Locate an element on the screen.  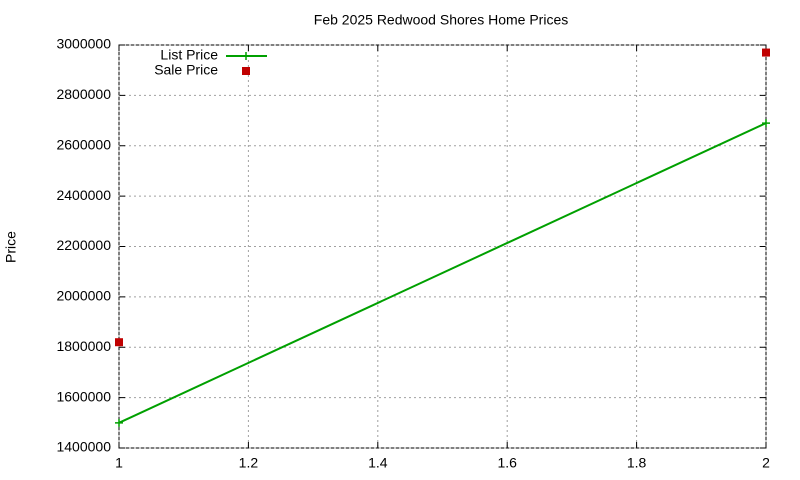
x-tick-label: 1.6 is located at coordinates (507, 463).